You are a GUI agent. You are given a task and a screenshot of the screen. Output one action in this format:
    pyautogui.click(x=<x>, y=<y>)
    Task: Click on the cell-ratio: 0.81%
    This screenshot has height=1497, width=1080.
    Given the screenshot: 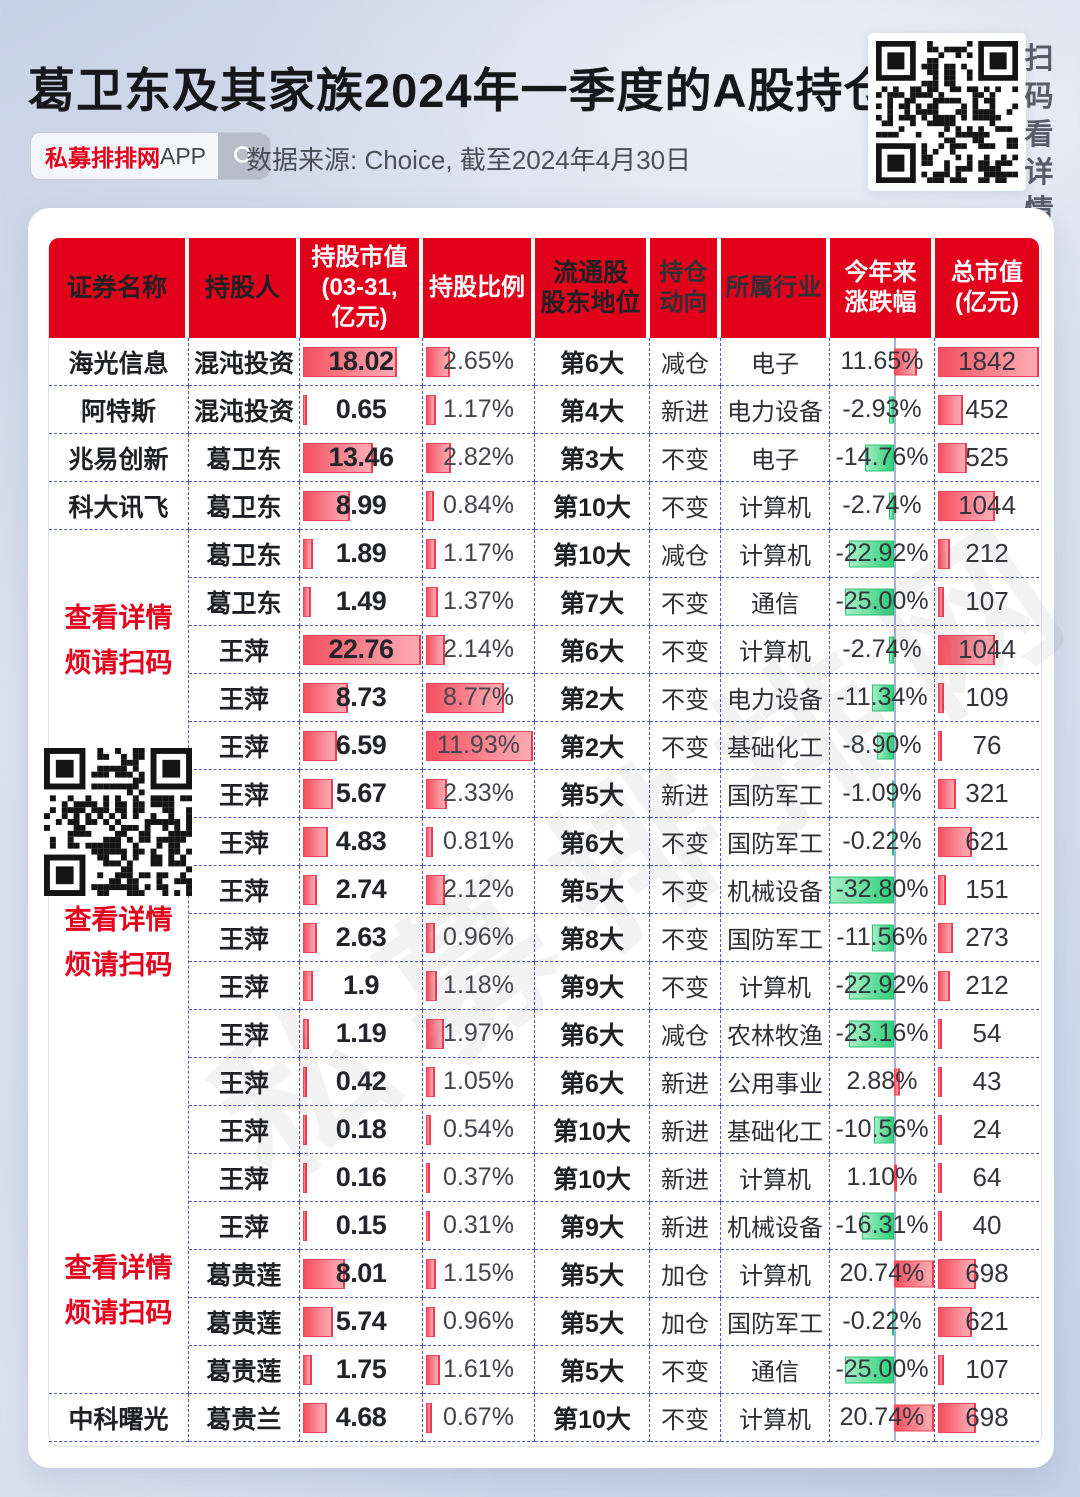 What is the action you would take?
    pyautogui.click(x=479, y=842)
    